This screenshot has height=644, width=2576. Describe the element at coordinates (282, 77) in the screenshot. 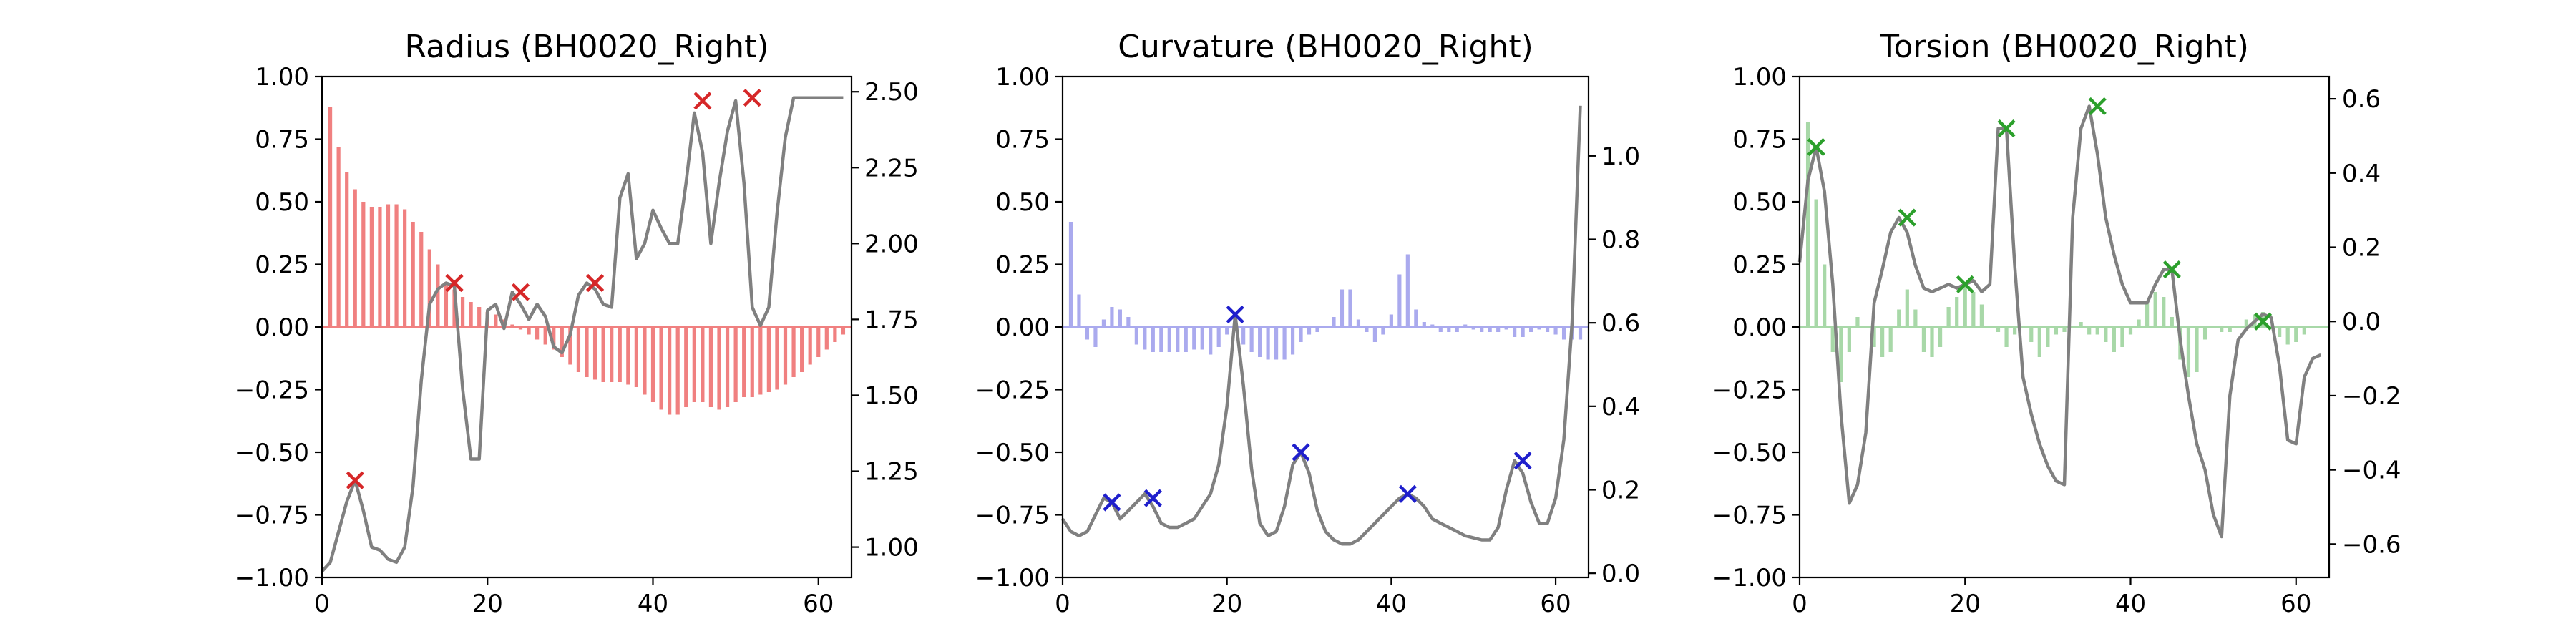

I see `radius-y-tick-label: 1.00` at that location.